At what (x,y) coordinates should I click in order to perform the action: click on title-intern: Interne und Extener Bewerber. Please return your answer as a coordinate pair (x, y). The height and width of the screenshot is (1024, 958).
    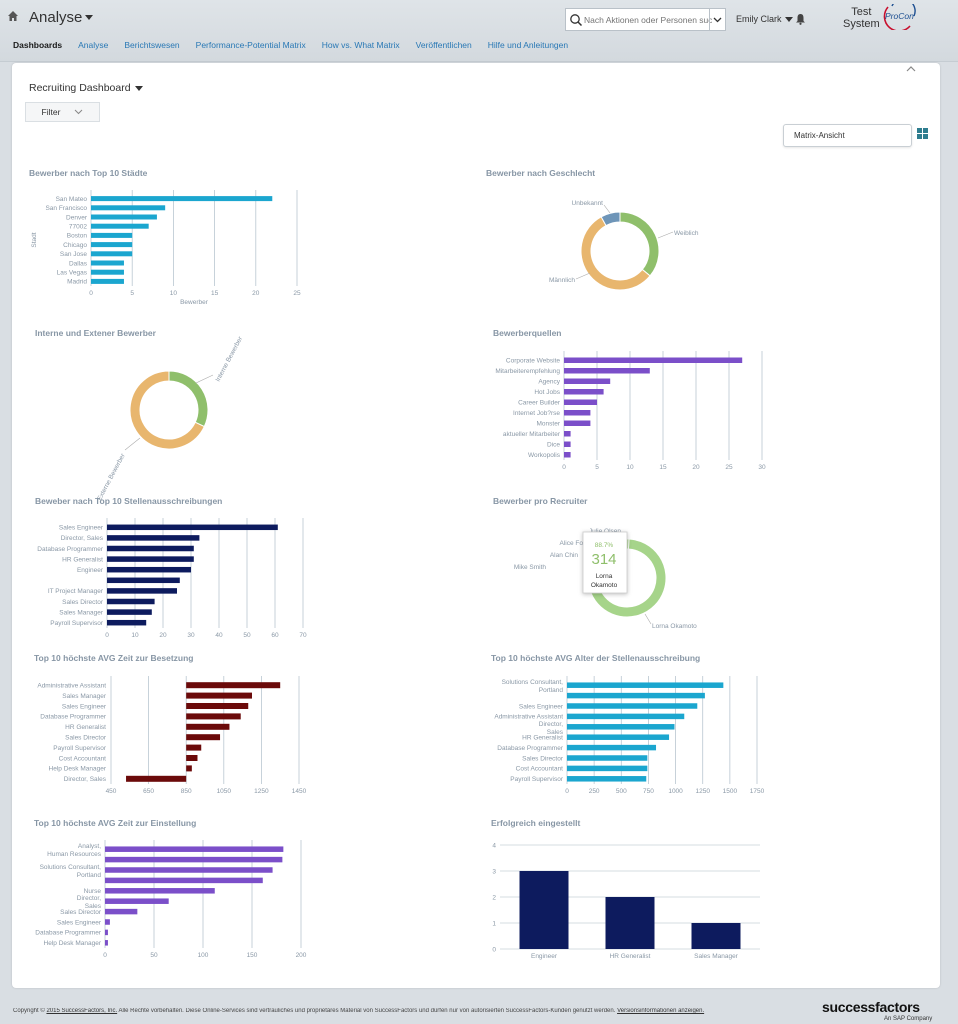
    Looking at the image, I should click on (95, 333).